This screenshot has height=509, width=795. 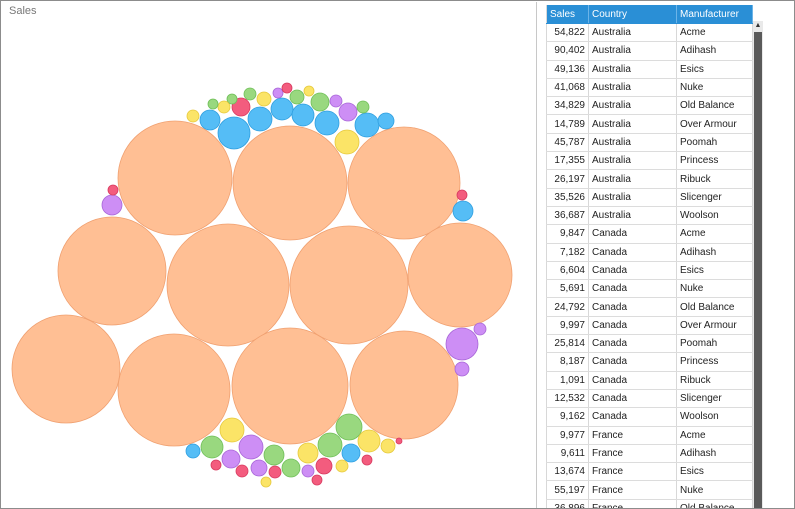 What do you see at coordinates (632, 14) in the screenshot?
I see `column-header-country: Country` at bounding box center [632, 14].